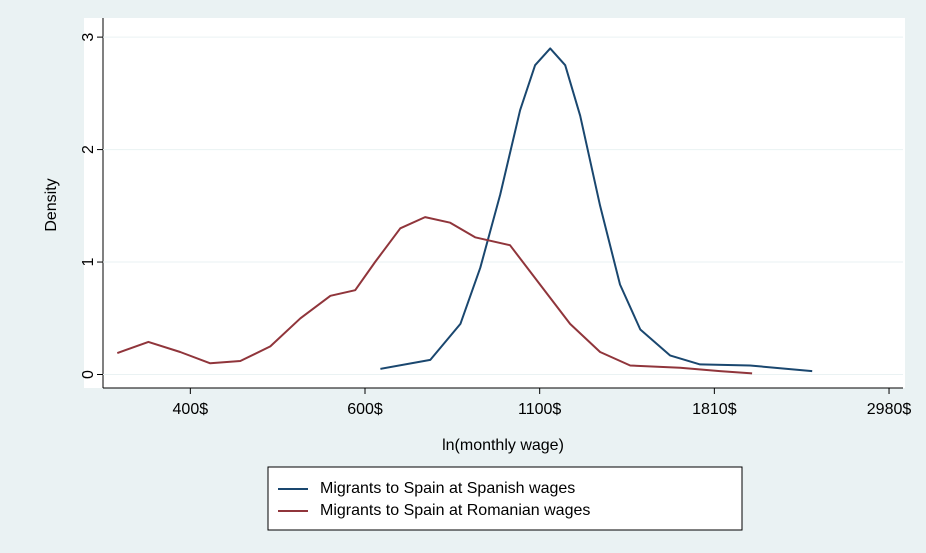 The width and height of the screenshot is (926, 553). What do you see at coordinates (505, 498) in the screenshot?
I see `legend` at bounding box center [505, 498].